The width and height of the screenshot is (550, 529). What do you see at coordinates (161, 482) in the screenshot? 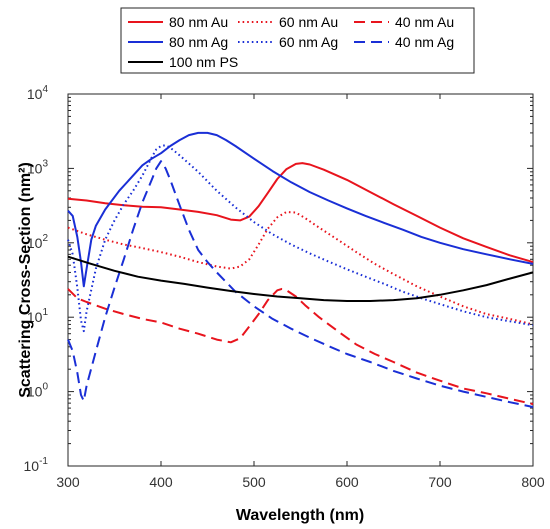
I see `x-tick-label: 400` at bounding box center [161, 482].